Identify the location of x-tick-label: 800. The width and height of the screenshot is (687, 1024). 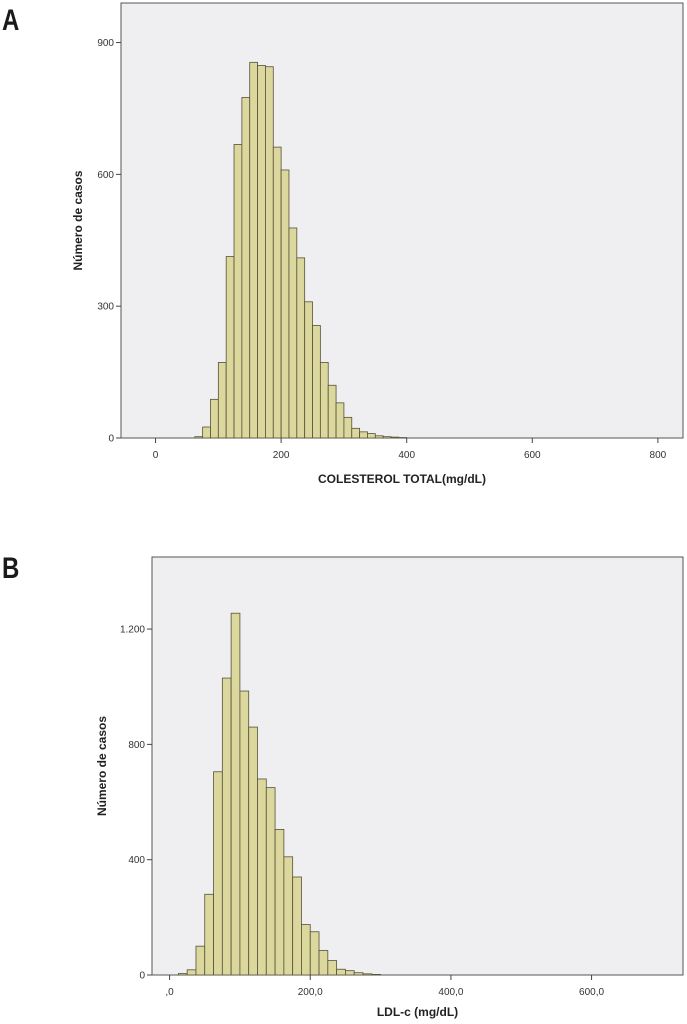
(658, 455).